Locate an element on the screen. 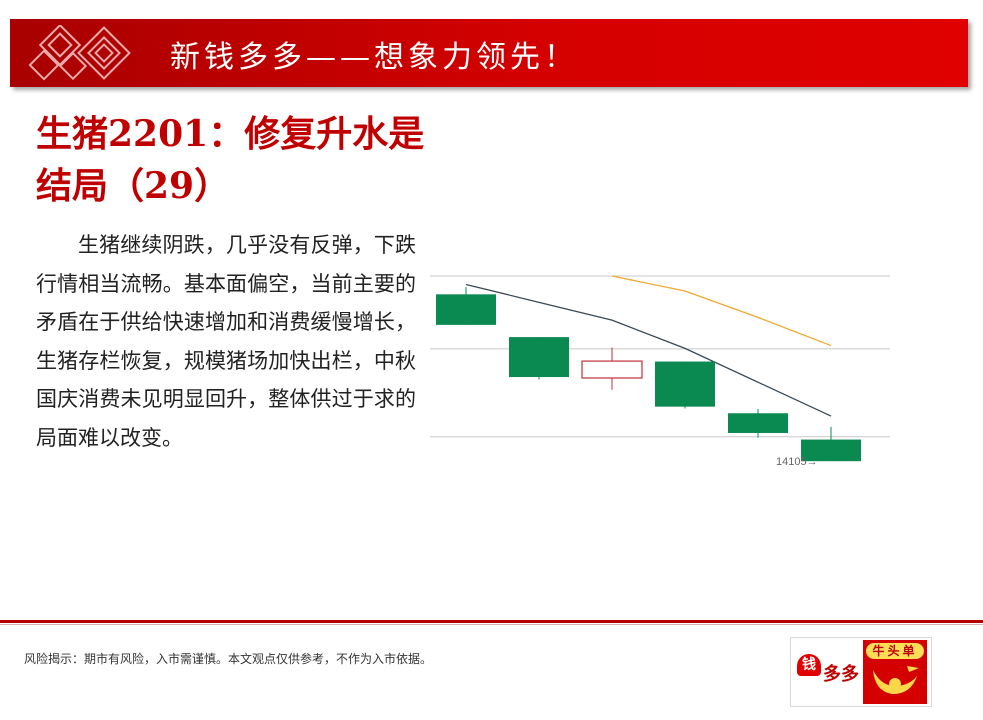 The height and width of the screenshot is (720, 983). footer-divider is located at coordinates (491, 621).